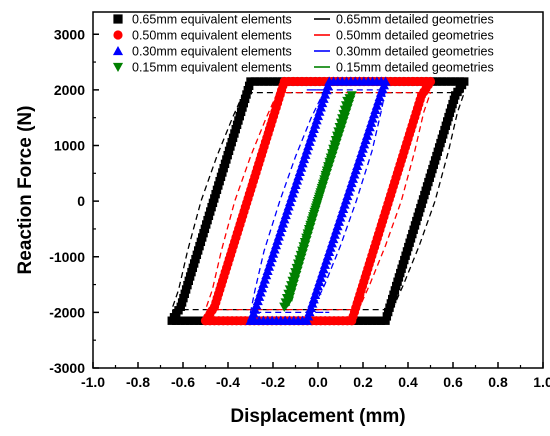 The image size is (550, 436). I want to click on legend-item: 0.15mm detailed geometries, so click(404, 68).